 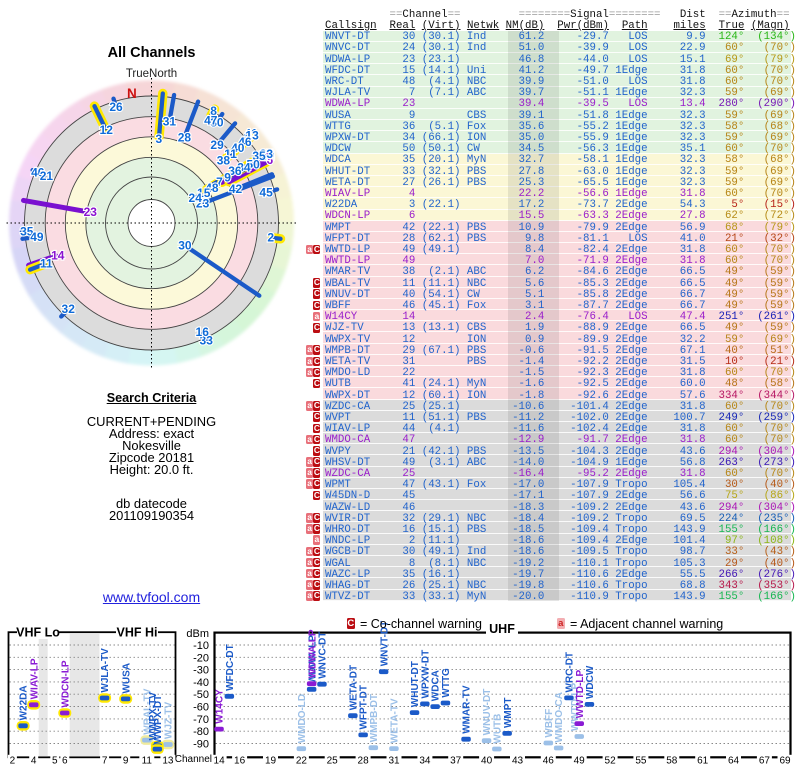 I want to click on svg-text: -60, so click(x=201, y=708).